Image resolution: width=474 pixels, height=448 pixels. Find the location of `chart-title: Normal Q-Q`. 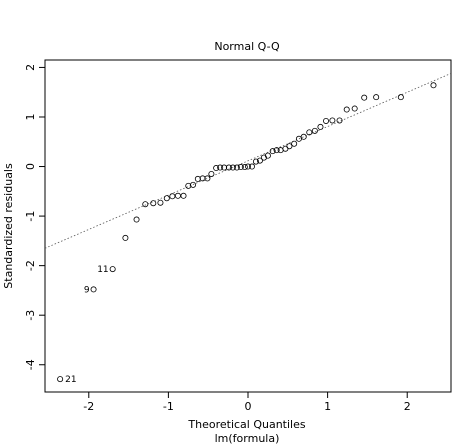

chart-title: Normal Q-Q is located at coordinates (247, 46).